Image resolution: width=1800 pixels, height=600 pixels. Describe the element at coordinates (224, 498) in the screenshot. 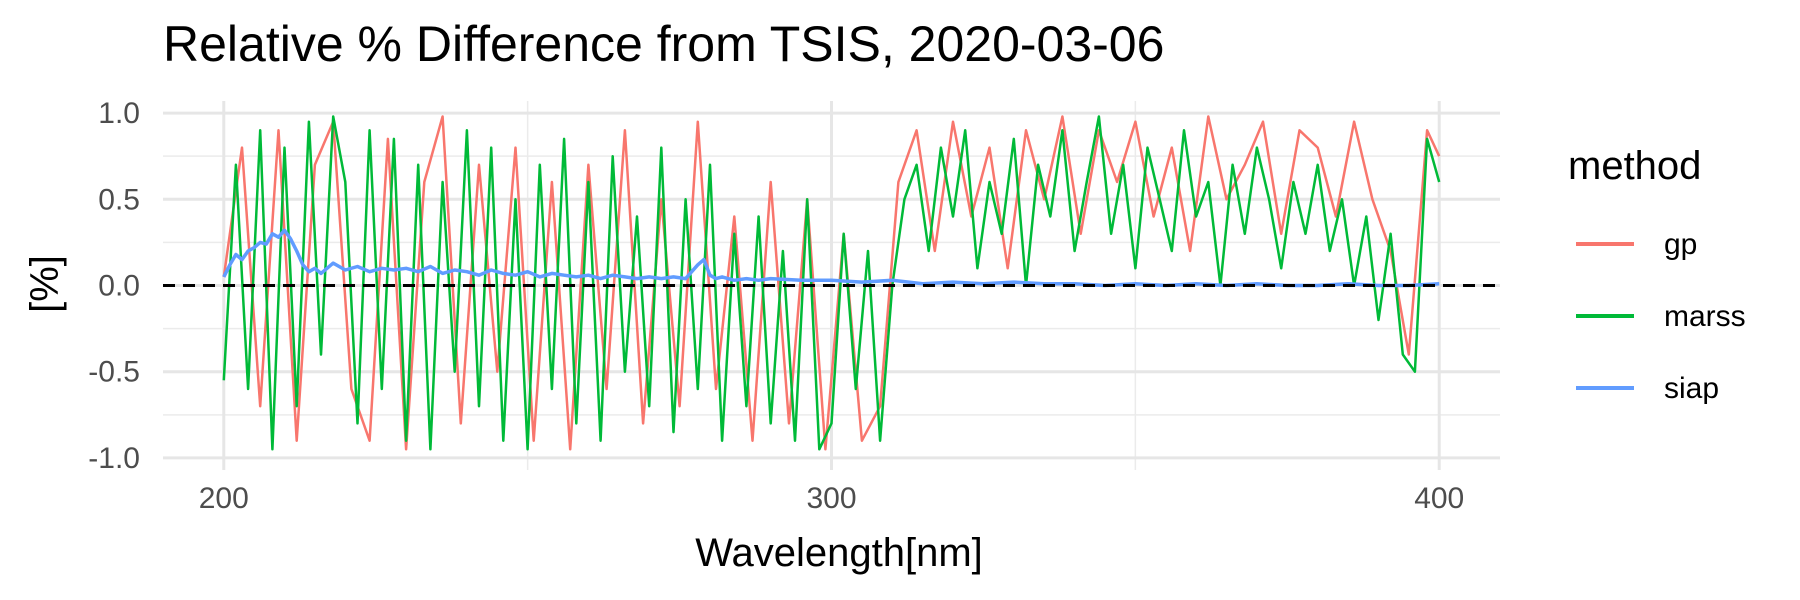

I see `x-tick-label: 200` at that location.